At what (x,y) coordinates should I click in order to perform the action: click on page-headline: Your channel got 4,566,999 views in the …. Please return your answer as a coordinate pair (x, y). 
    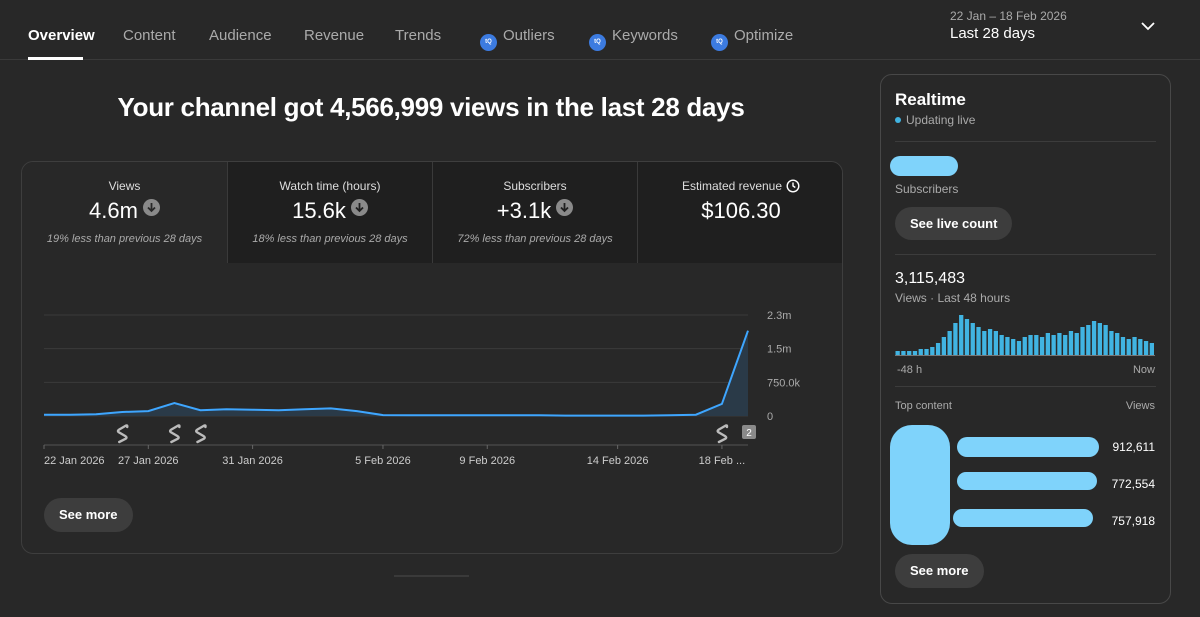
    Looking at the image, I should click on (431, 107).